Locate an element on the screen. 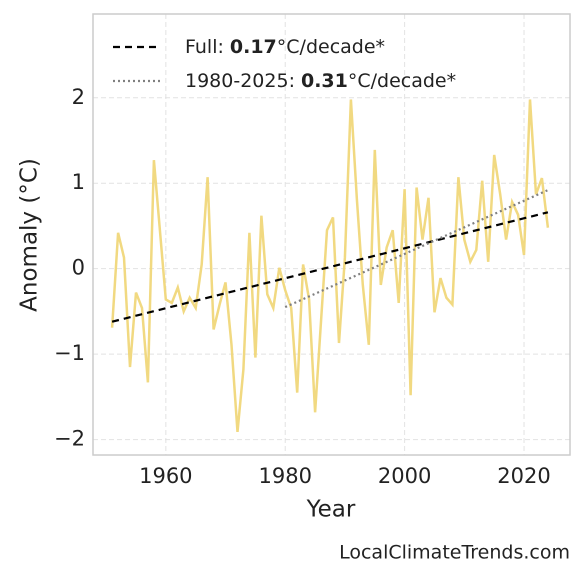 This screenshot has height=580, width=585. y-tick-label: 2 is located at coordinates (78, 97).